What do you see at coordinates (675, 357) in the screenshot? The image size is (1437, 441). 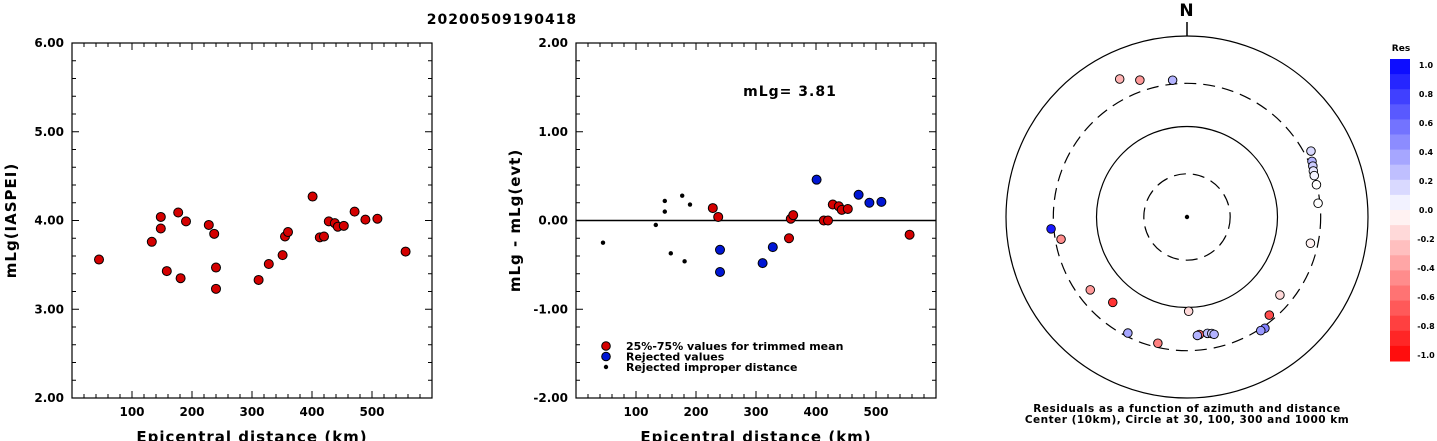 I see `legend-label: Rejected values` at bounding box center [675, 357].